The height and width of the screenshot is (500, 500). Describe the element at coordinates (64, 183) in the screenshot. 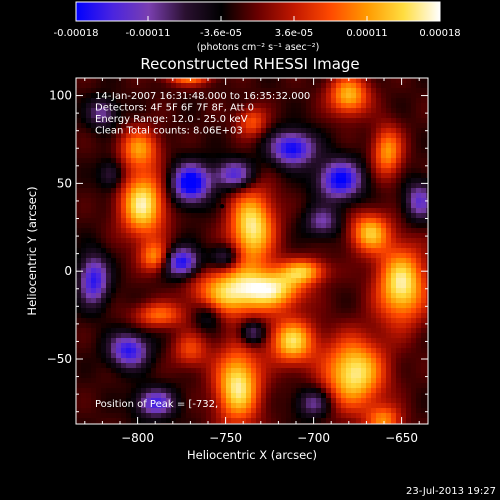

I see `y-tick-label: 50` at that location.